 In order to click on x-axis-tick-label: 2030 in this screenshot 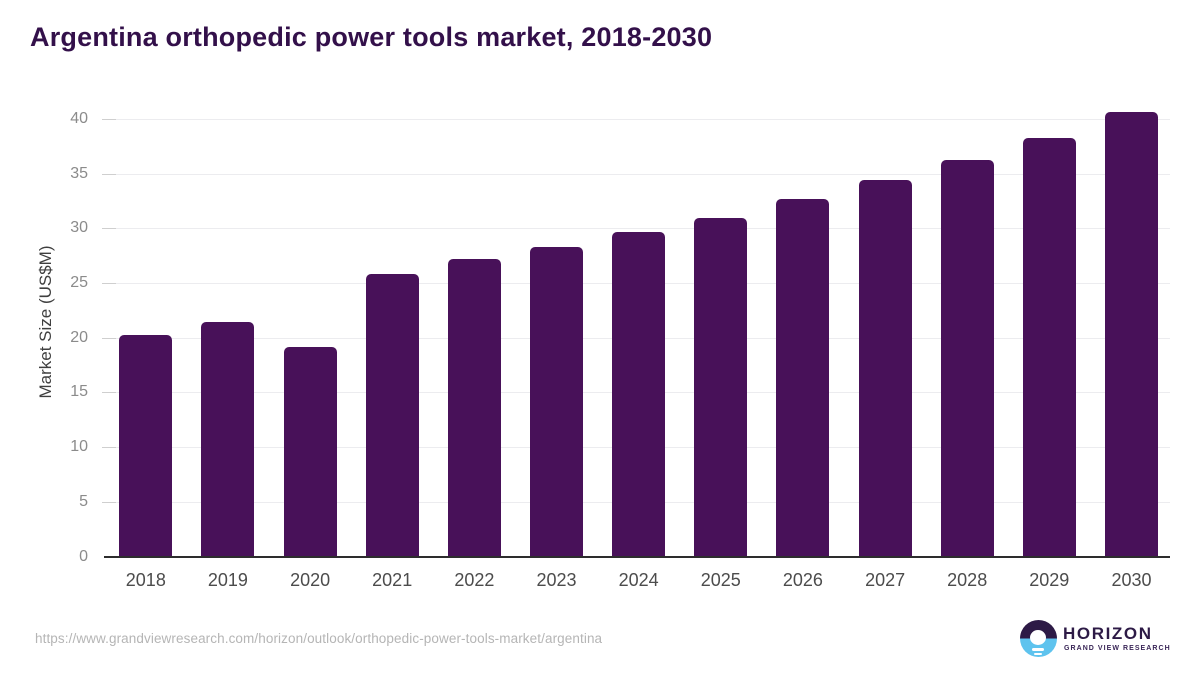, I will do `click(1131, 580)`.